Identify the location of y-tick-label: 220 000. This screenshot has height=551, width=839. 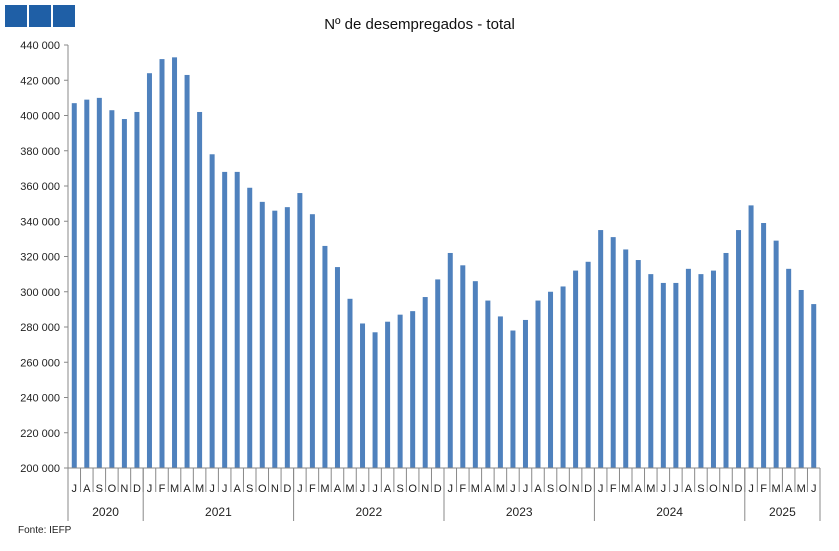
(40, 434).